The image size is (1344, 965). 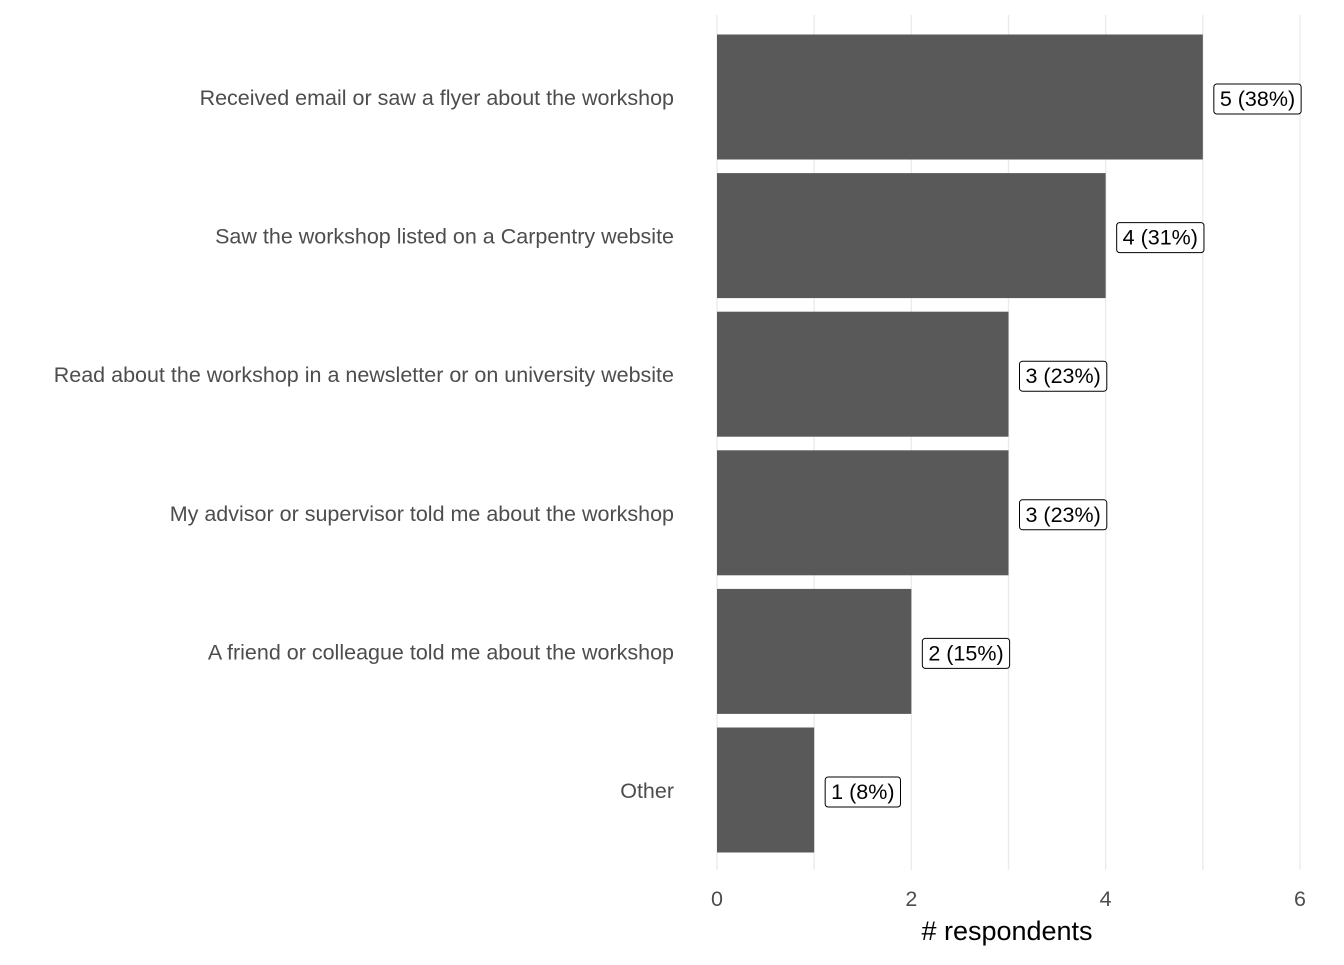 I want to click on value-label: 2 (15%), so click(x=965, y=653).